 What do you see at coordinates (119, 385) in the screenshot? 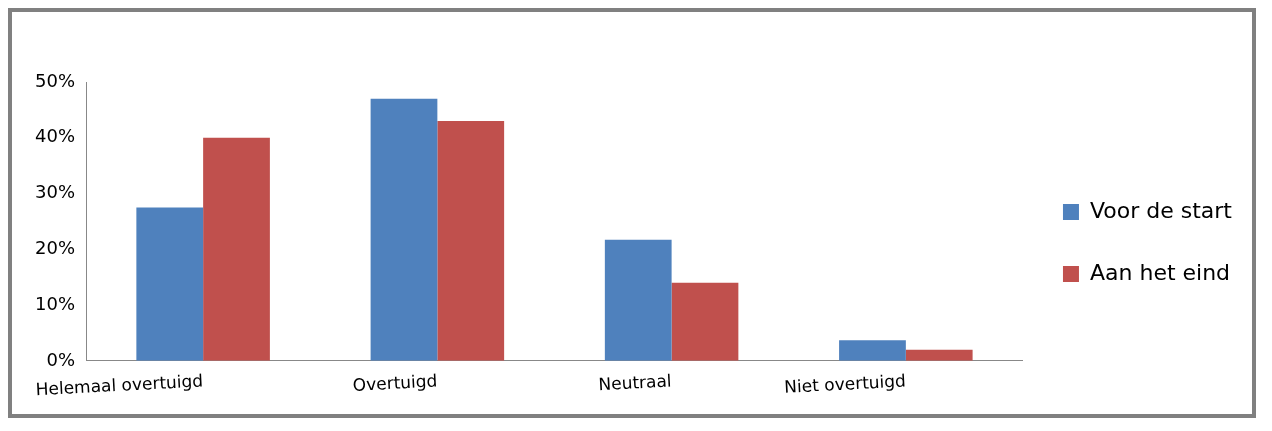
I see `x-tick-label: Helemaal overtuigd` at bounding box center [119, 385].